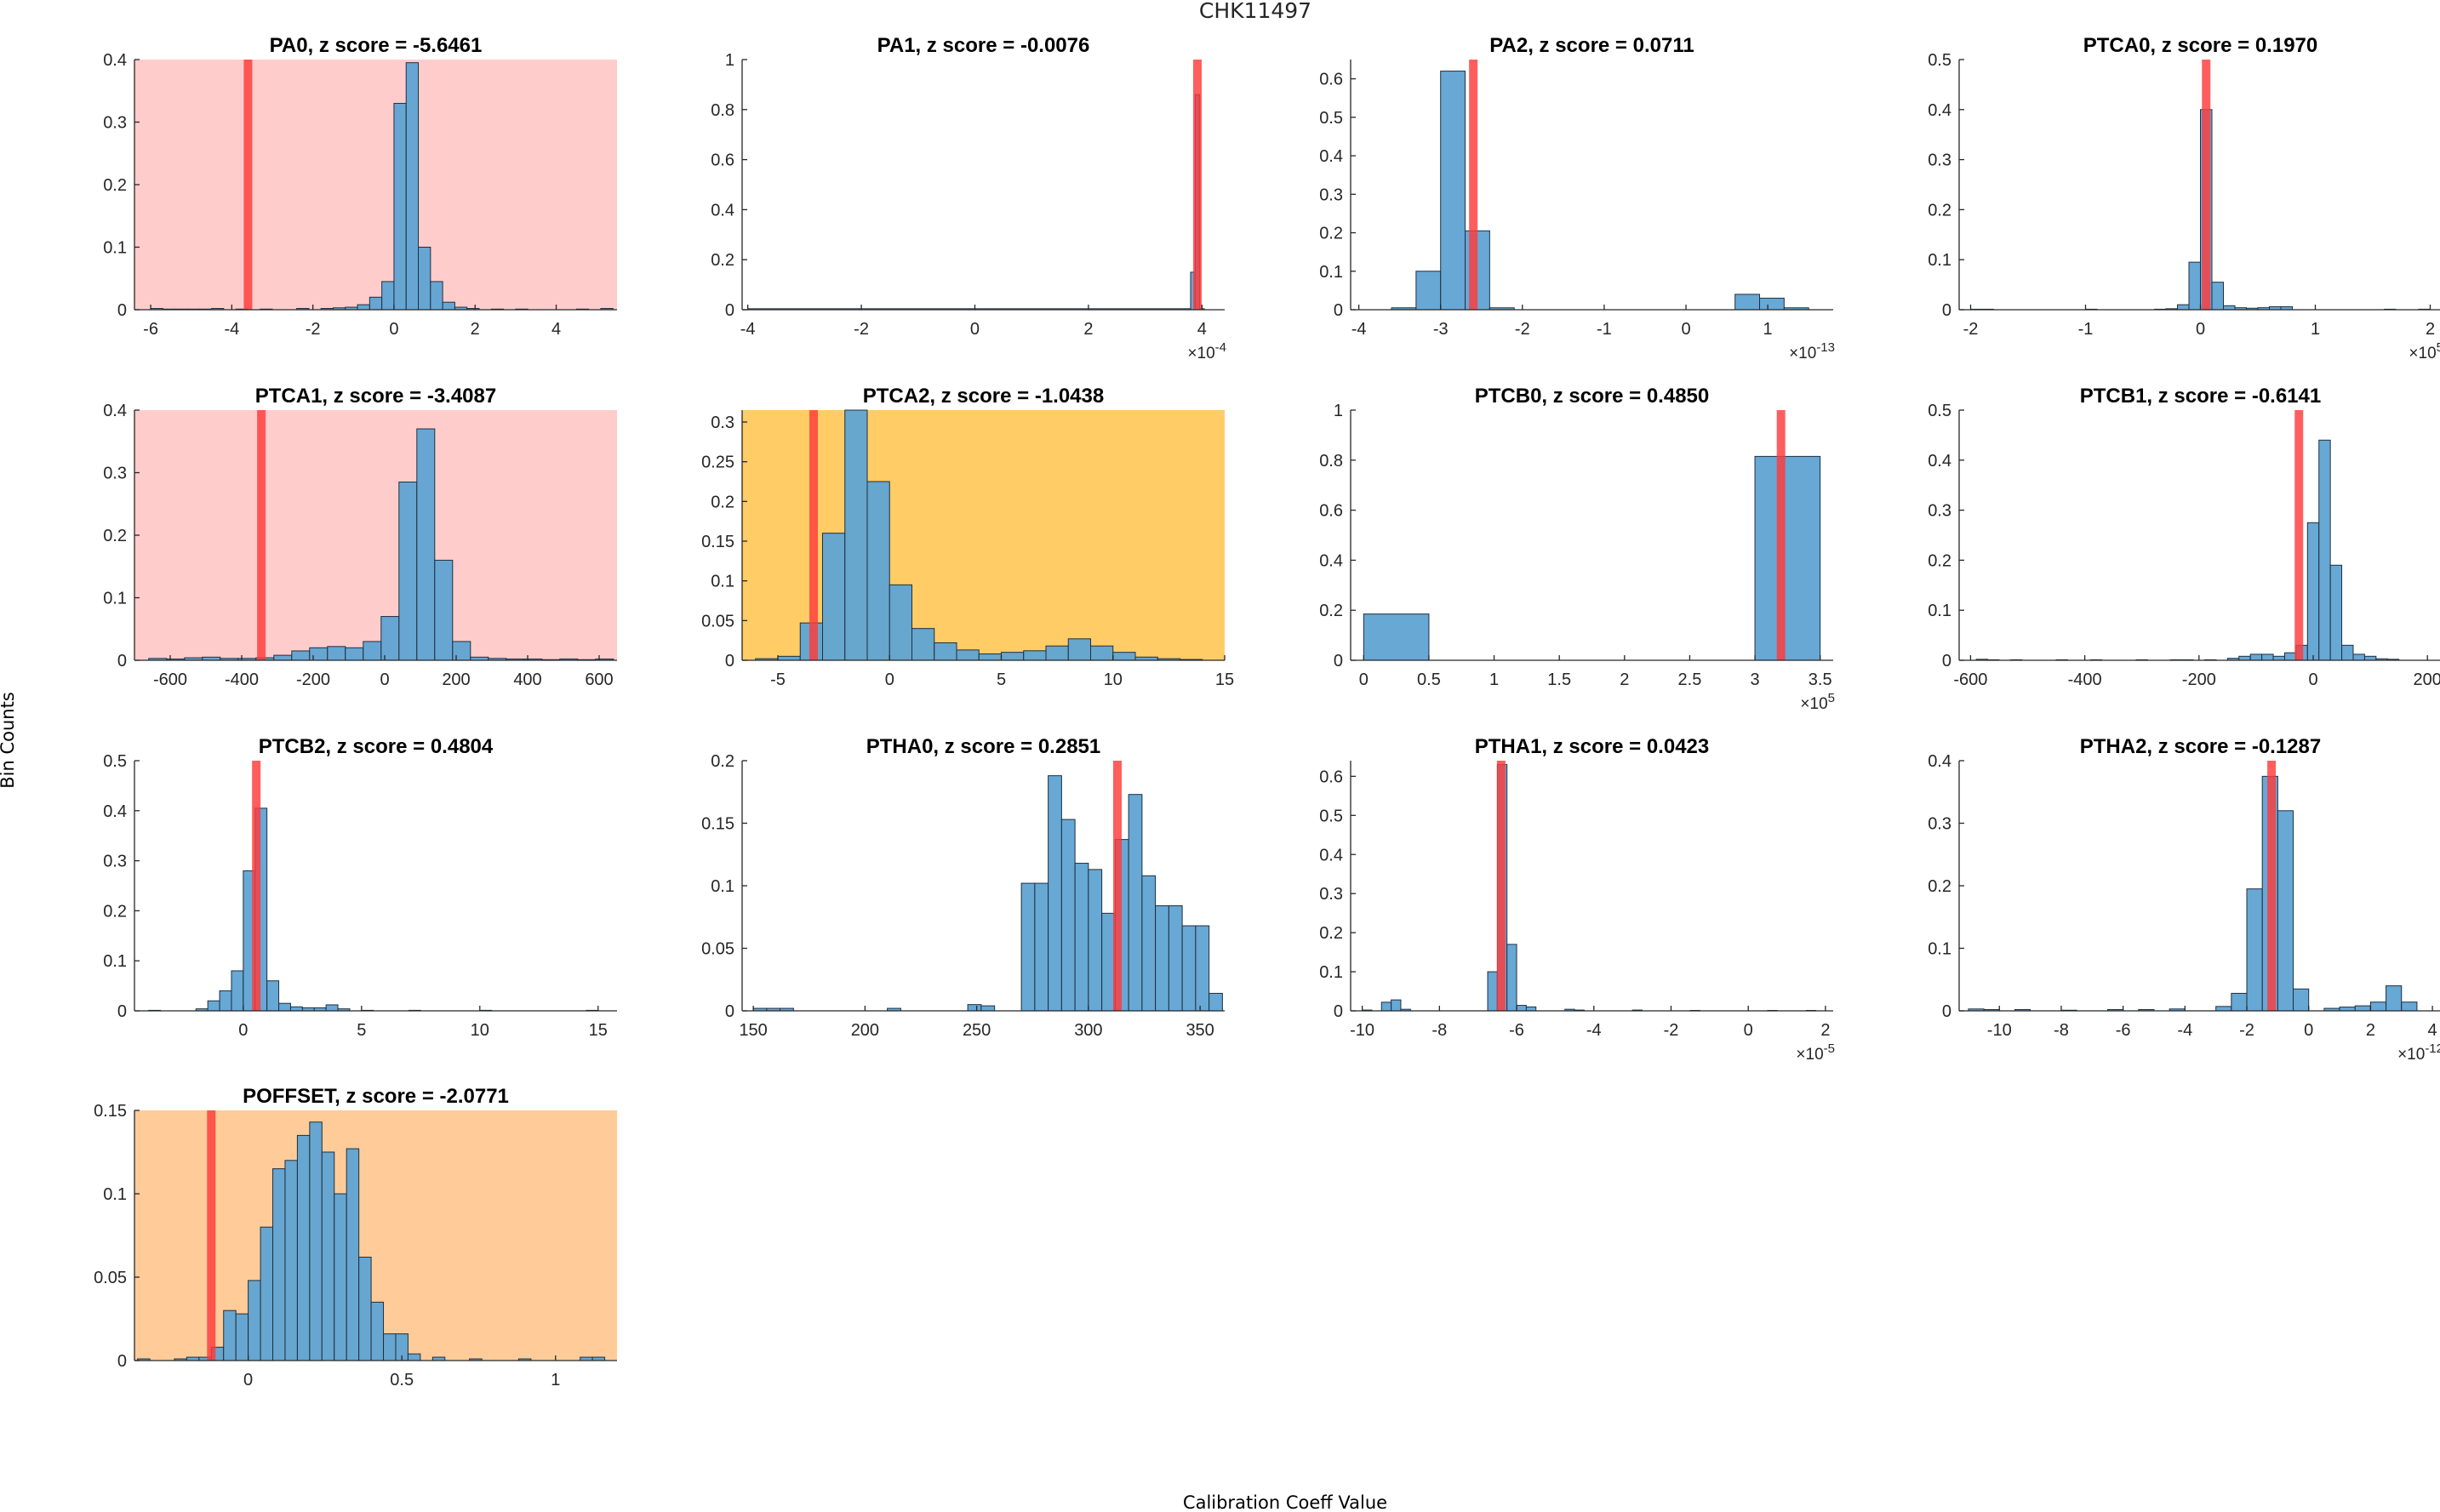  Describe the element at coordinates (753, 1030) in the screenshot. I see `x-tick-label: 150` at that location.